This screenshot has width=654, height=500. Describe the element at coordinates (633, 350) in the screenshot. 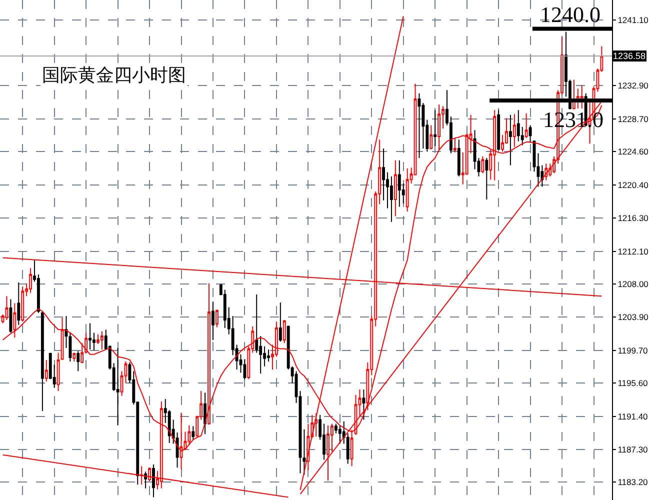

I see `y-tick-label: 1199.70` at that location.